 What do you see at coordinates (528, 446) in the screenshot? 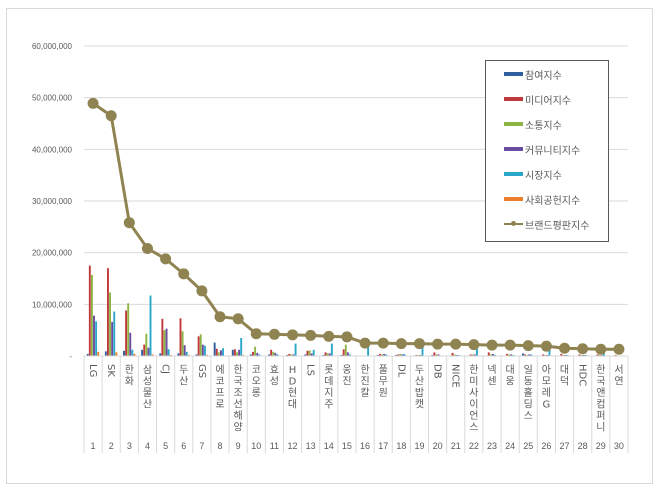
I see `rank-label: 25` at bounding box center [528, 446].